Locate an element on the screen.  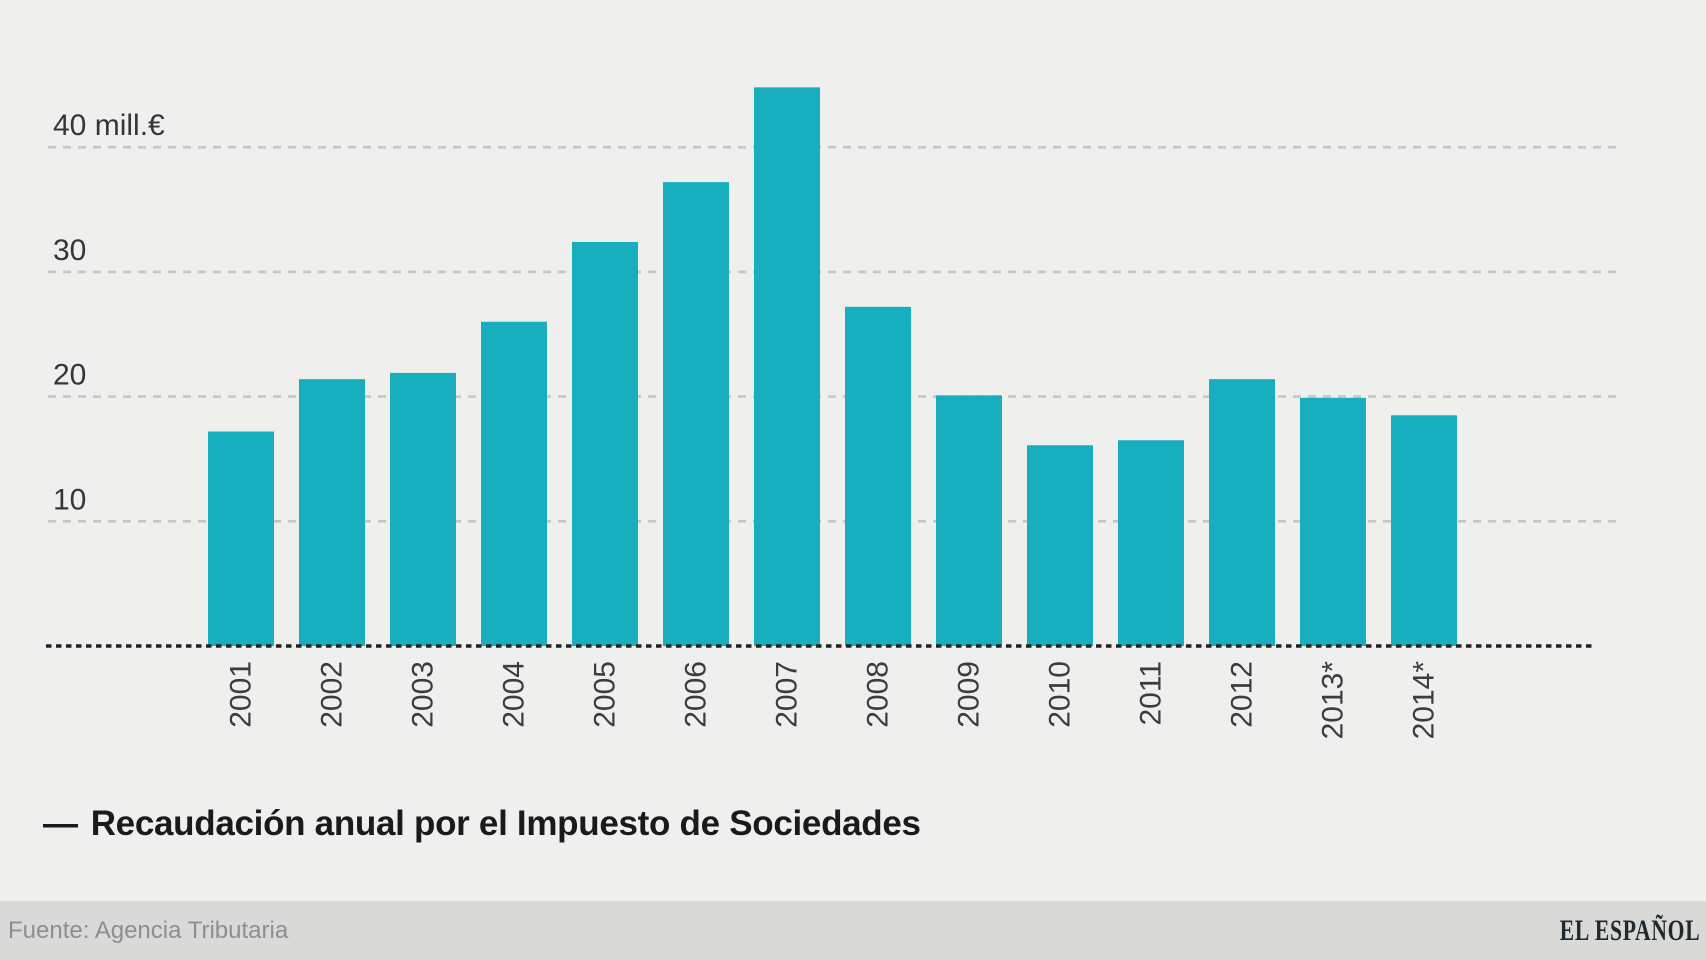
x-label-2014: 2014* is located at coordinates (1424, 700).